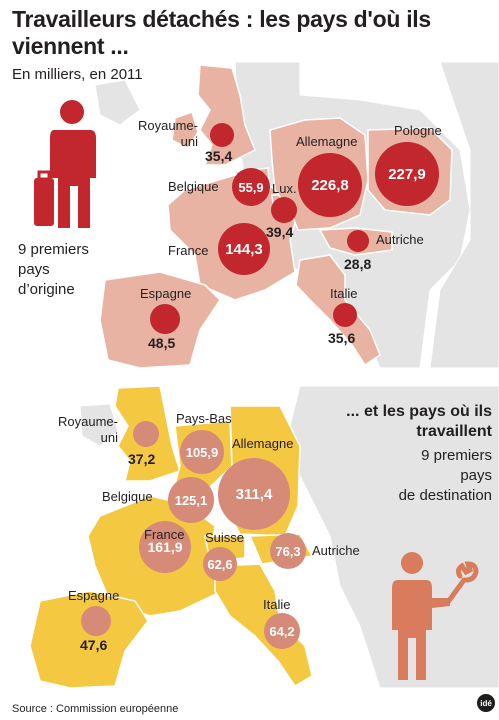  I want to click on origin-label-royaume-uni: Royaume- uni, so click(168, 133).